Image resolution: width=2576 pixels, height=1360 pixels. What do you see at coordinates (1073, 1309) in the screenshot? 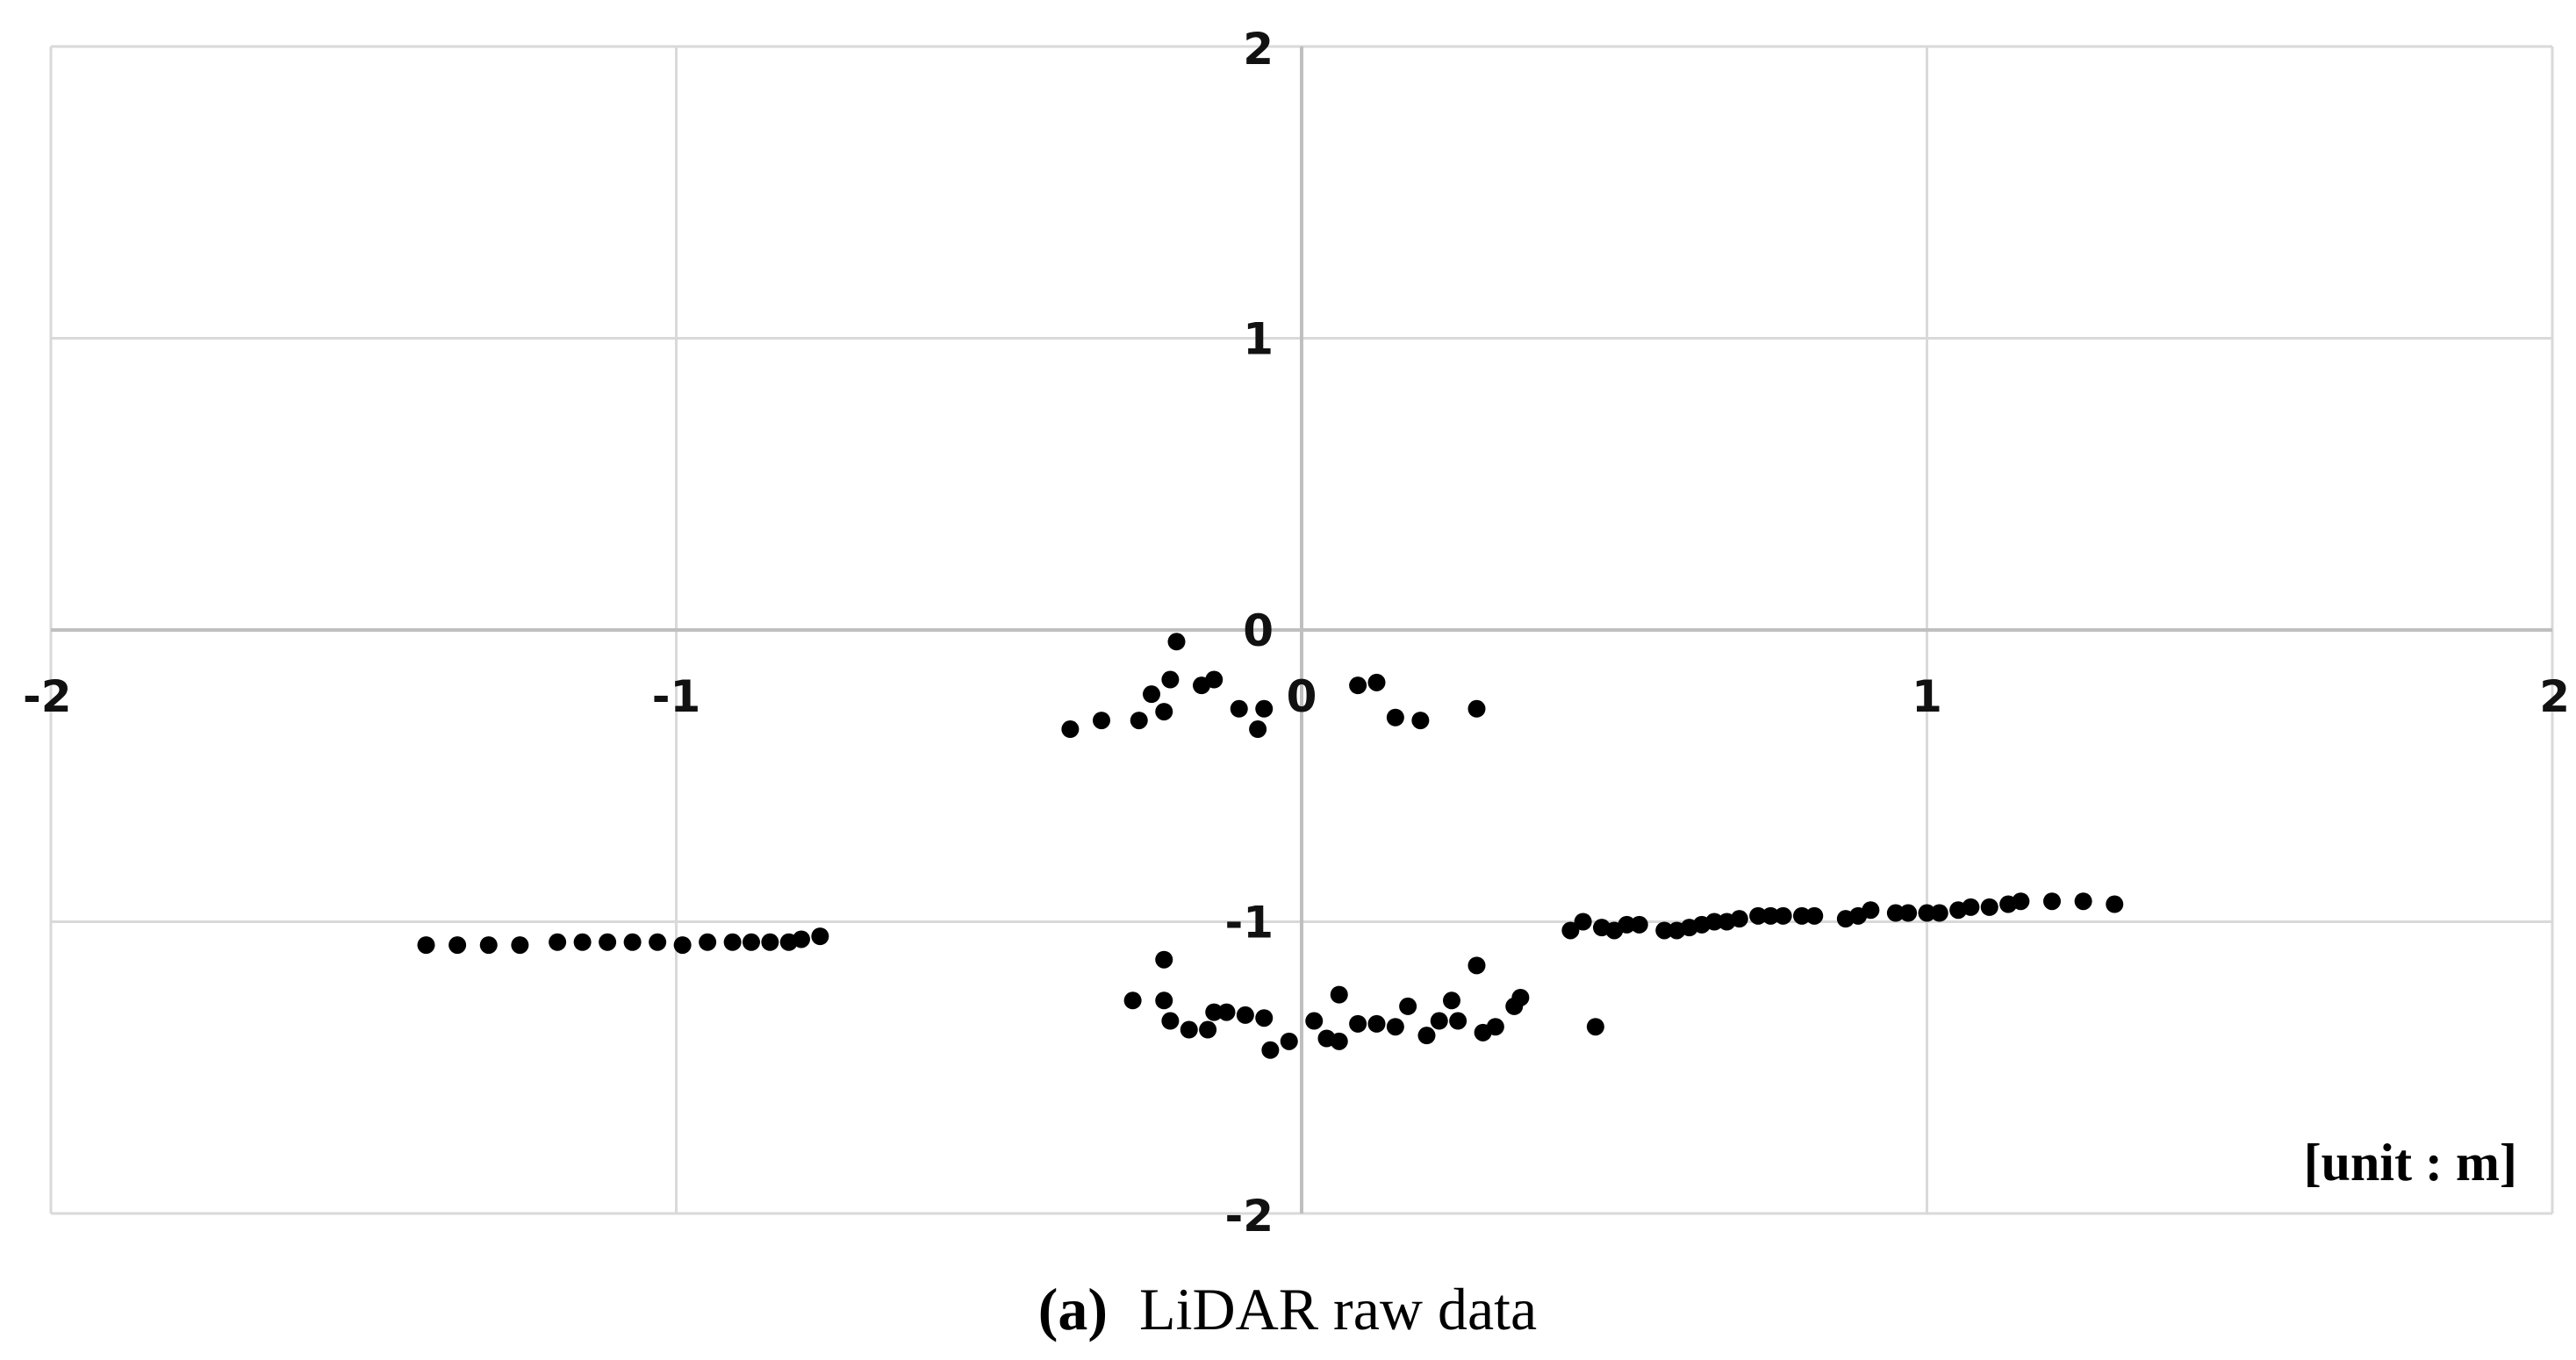
I see `caption-tag: (a)` at bounding box center [1073, 1309].